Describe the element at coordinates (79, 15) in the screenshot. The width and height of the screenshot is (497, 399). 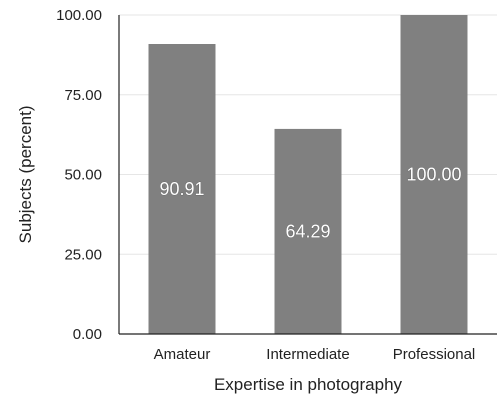
I see `y-tick-label: 100.00` at that location.